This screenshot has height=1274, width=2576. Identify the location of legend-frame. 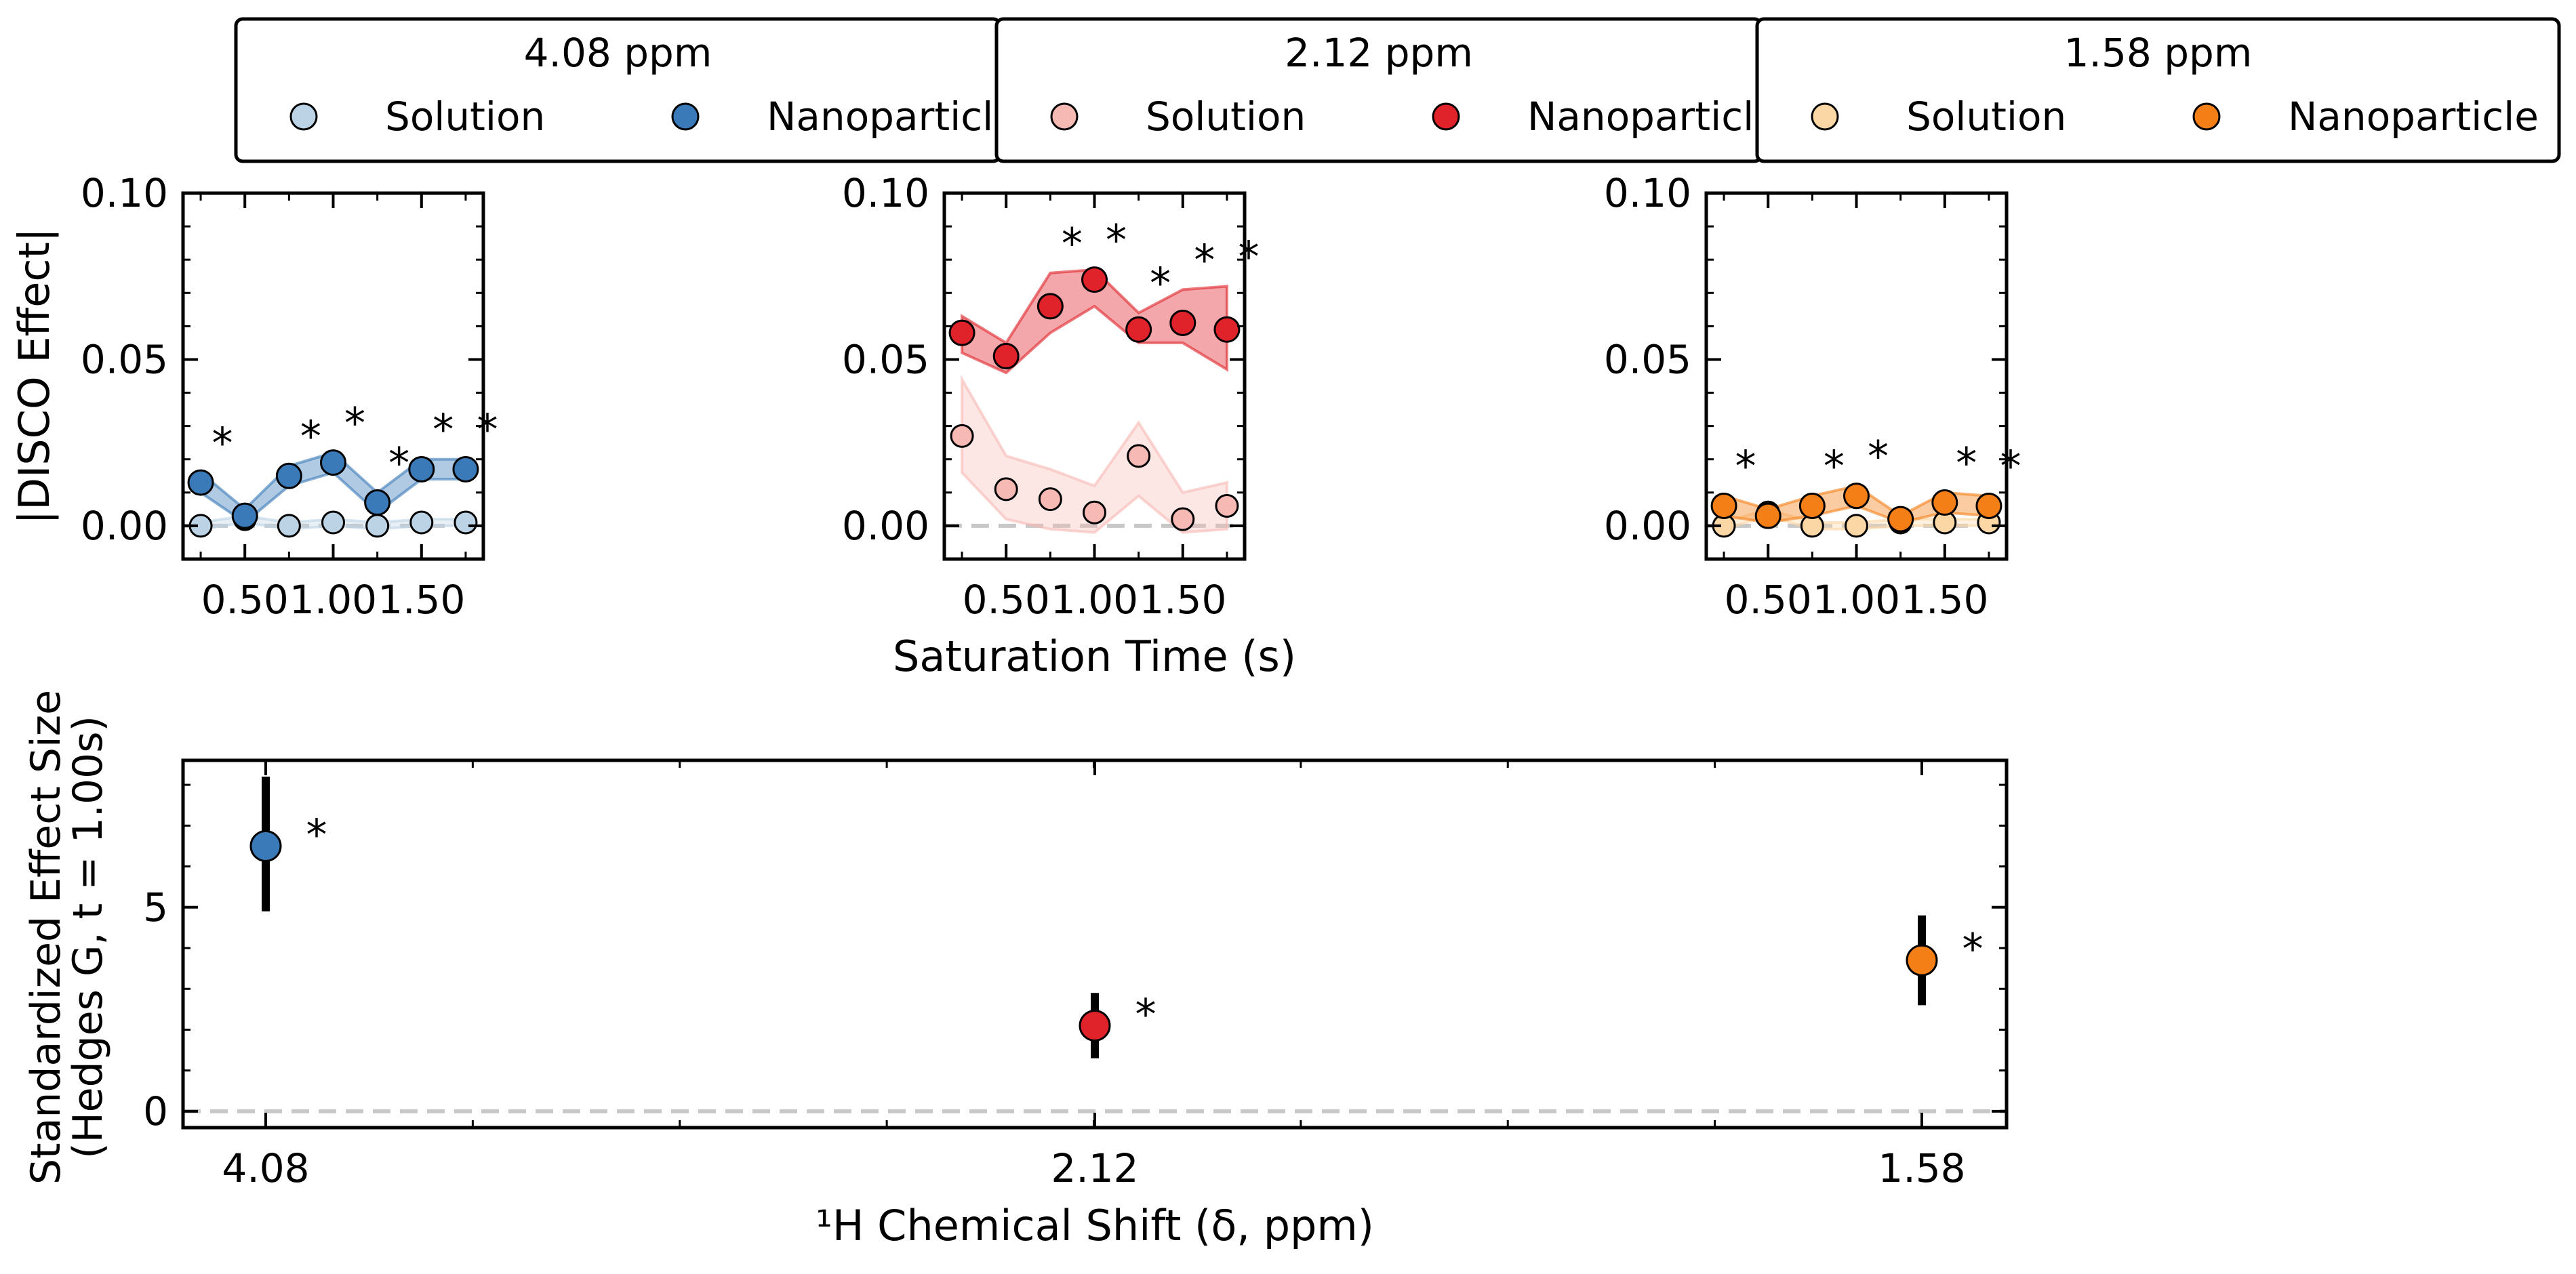
(2158, 90).